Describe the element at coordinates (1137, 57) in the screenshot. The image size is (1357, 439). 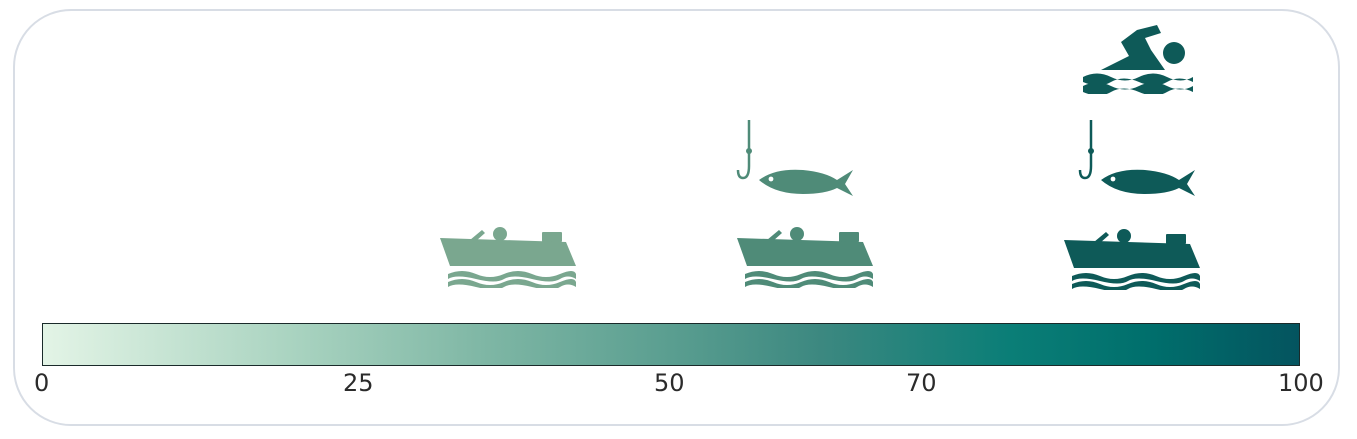
I see `swimming-icon` at that location.